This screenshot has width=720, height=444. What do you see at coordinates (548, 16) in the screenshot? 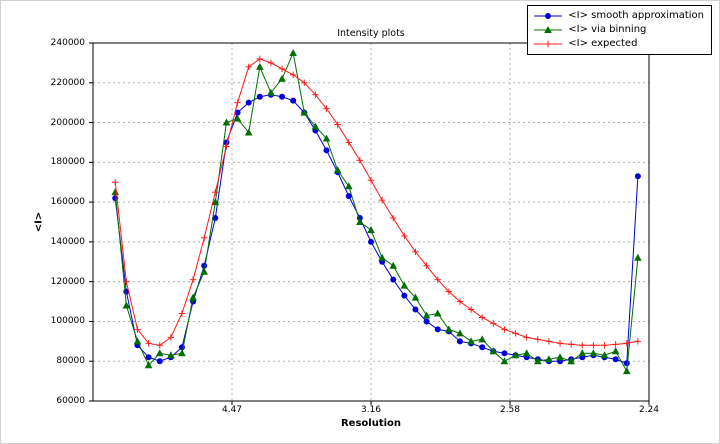
I see `legend-circle-icon` at bounding box center [548, 16].